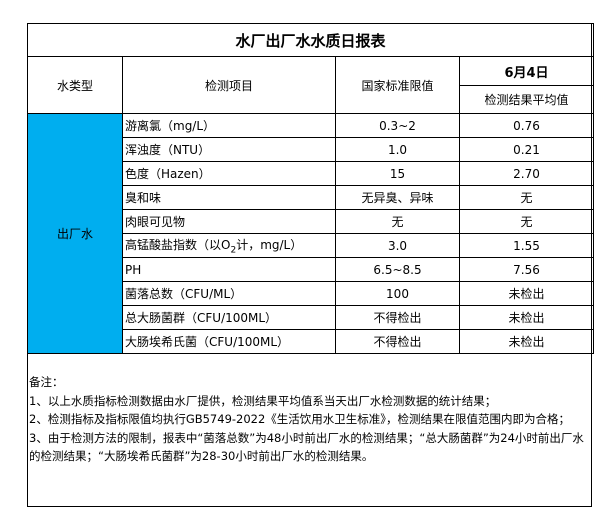 Image resolution: width=612 pixels, height=519 pixels. I want to click on table-row: PH 6.5~8.5 7.56, so click(311, 269).